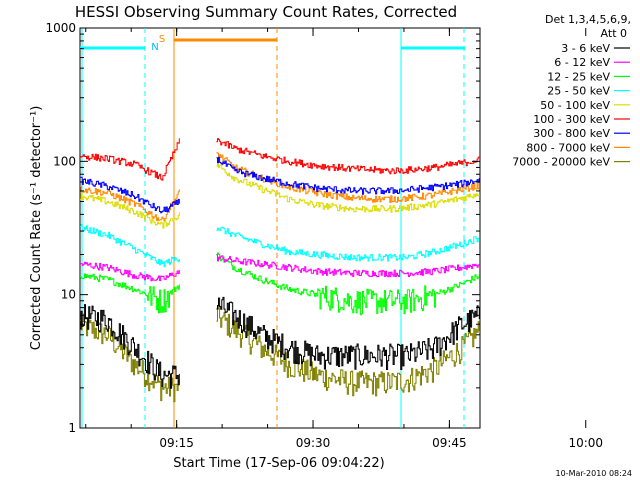 The width and height of the screenshot is (640, 480). Describe the element at coordinates (64, 161) in the screenshot. I see `y-tick-label-2: 100` at that location.